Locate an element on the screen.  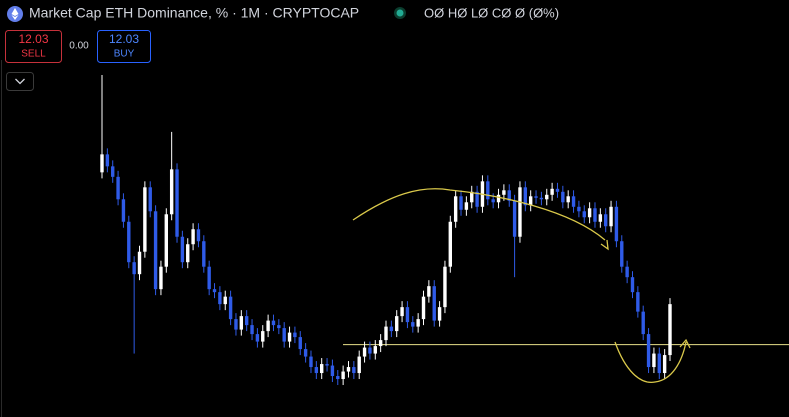
sell-price: 12.03 is located at coordinates (33, 39).